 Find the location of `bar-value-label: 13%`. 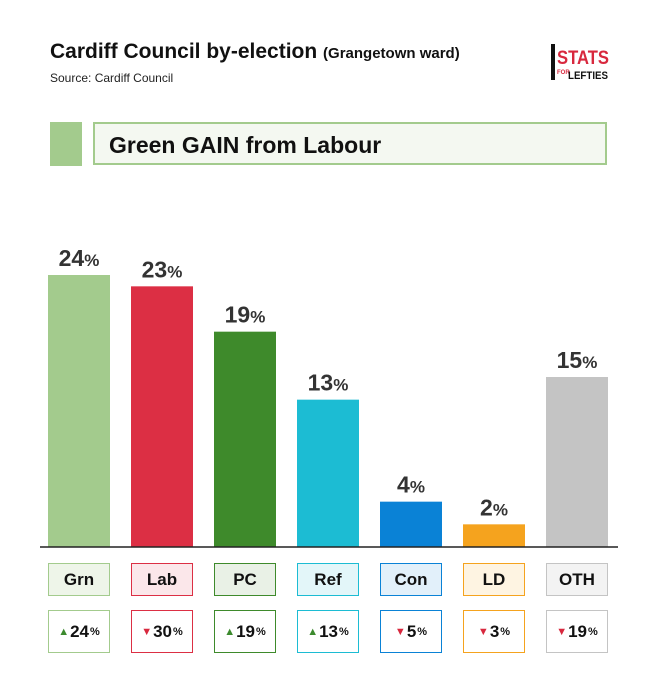

bar-value-label: 13% is located at coordinates (328, 383).